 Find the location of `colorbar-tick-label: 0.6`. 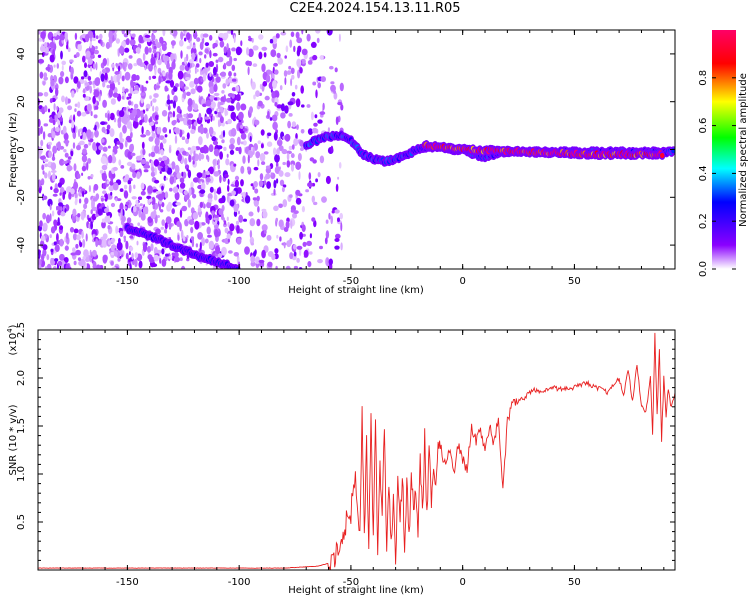

colorbar-tick-label: 0.6 is located at coordinates (703, 126).